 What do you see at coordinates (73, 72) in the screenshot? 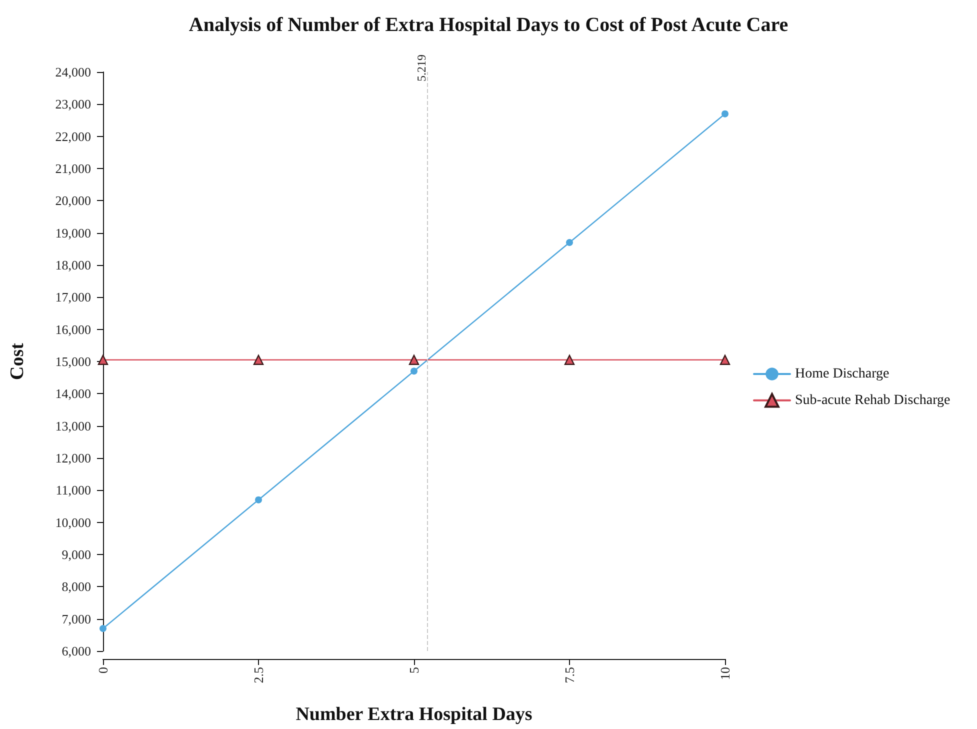
I see `y-tick-label: 24,000` at bounding box center [73, 72].